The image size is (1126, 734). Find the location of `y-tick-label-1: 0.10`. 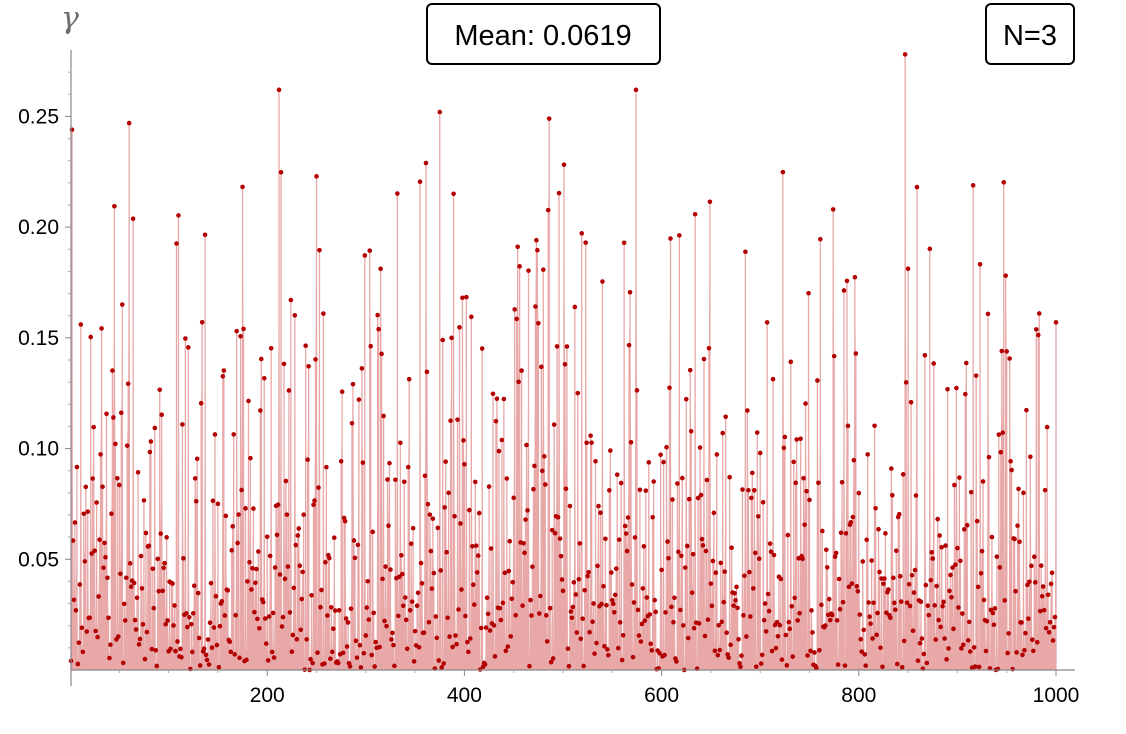

y-tick-label-1: 0.10 is located at coordinates (38, 449).